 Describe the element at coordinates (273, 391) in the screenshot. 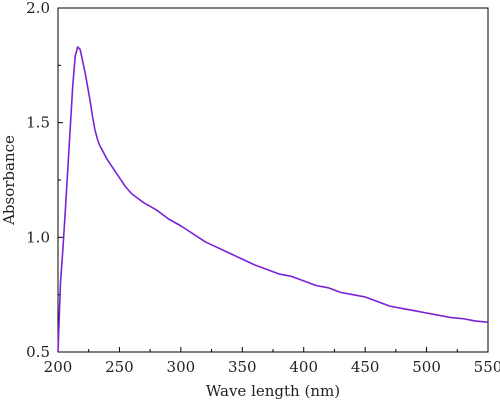

I see `x-axis-title: Wave length (nm)` at that location.